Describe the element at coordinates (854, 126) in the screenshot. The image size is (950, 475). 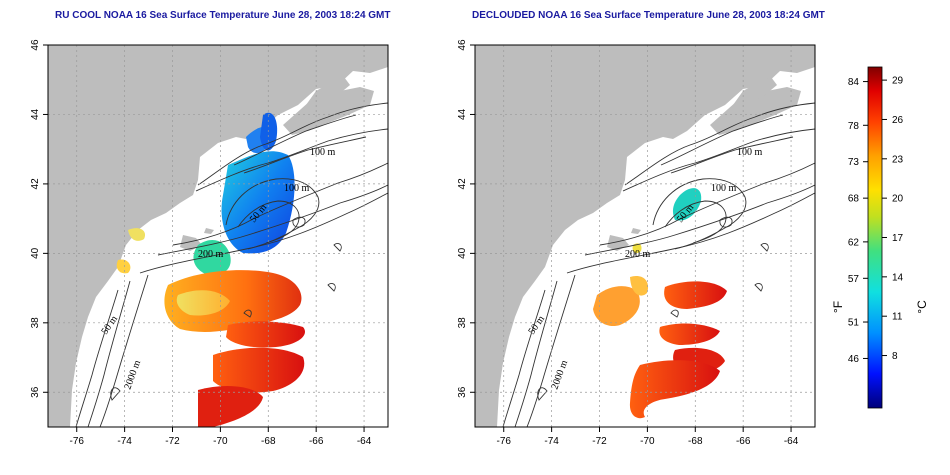
I see `fahrenheit-tick-label: 78` at that location.